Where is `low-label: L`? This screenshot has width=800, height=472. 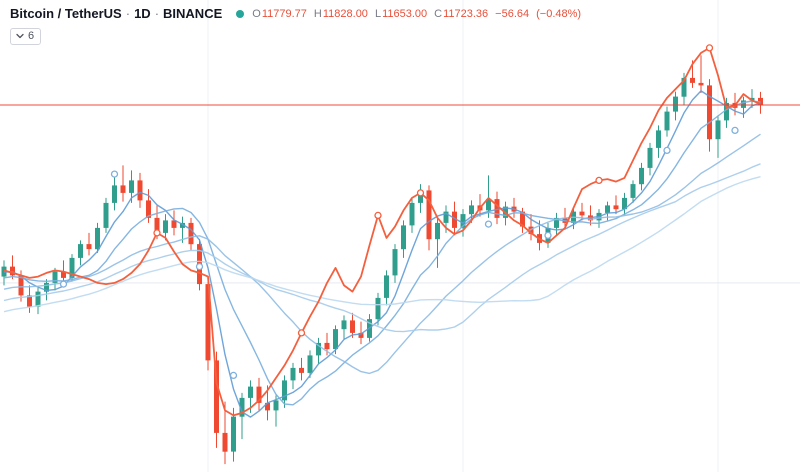 low-label: L is located at coordinates (378, 13).